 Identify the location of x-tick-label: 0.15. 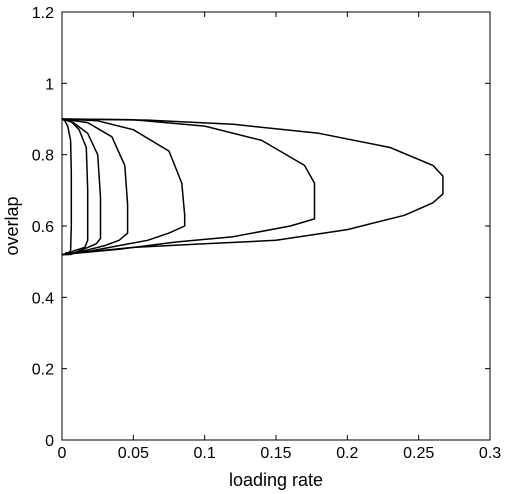
(275, 453).